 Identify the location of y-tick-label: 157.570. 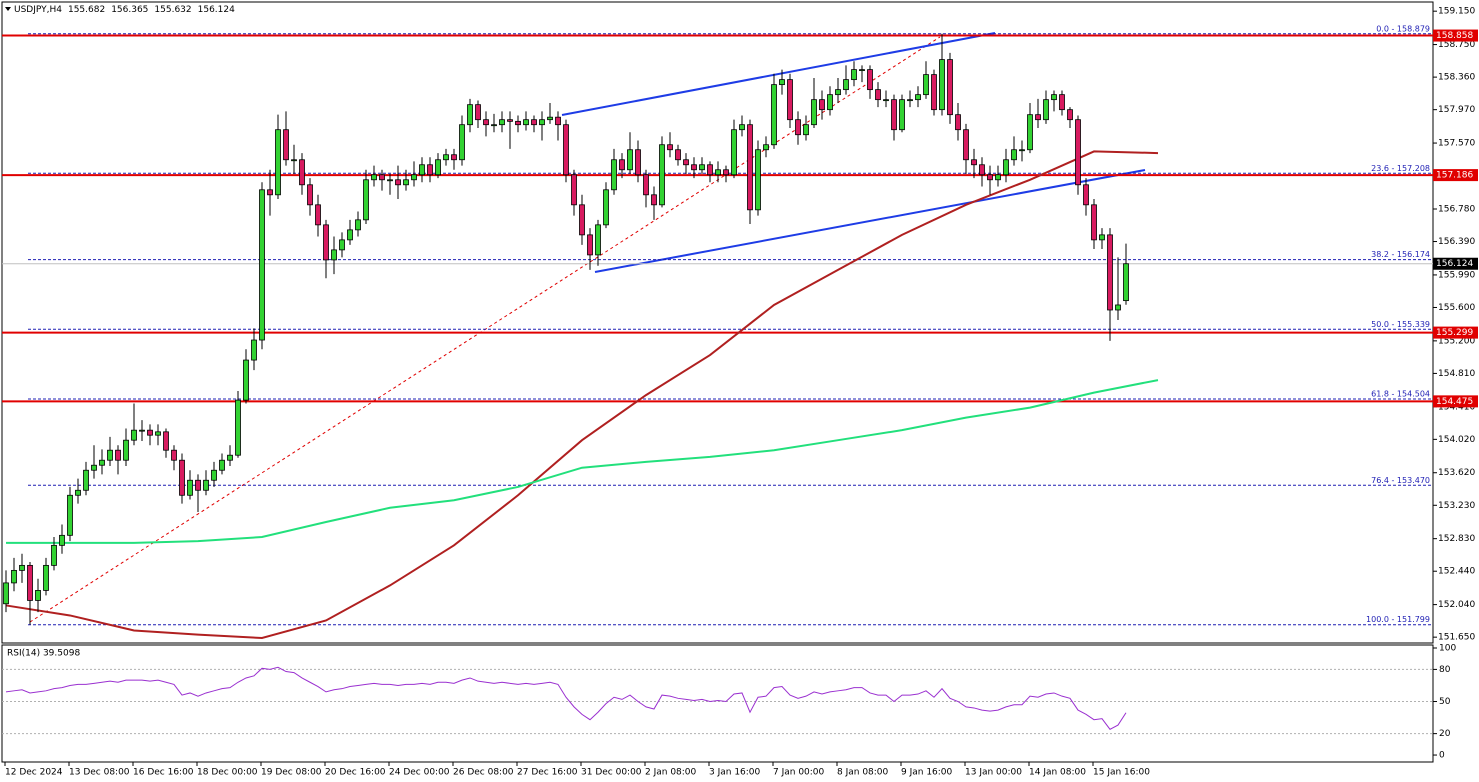
(1456, 144).